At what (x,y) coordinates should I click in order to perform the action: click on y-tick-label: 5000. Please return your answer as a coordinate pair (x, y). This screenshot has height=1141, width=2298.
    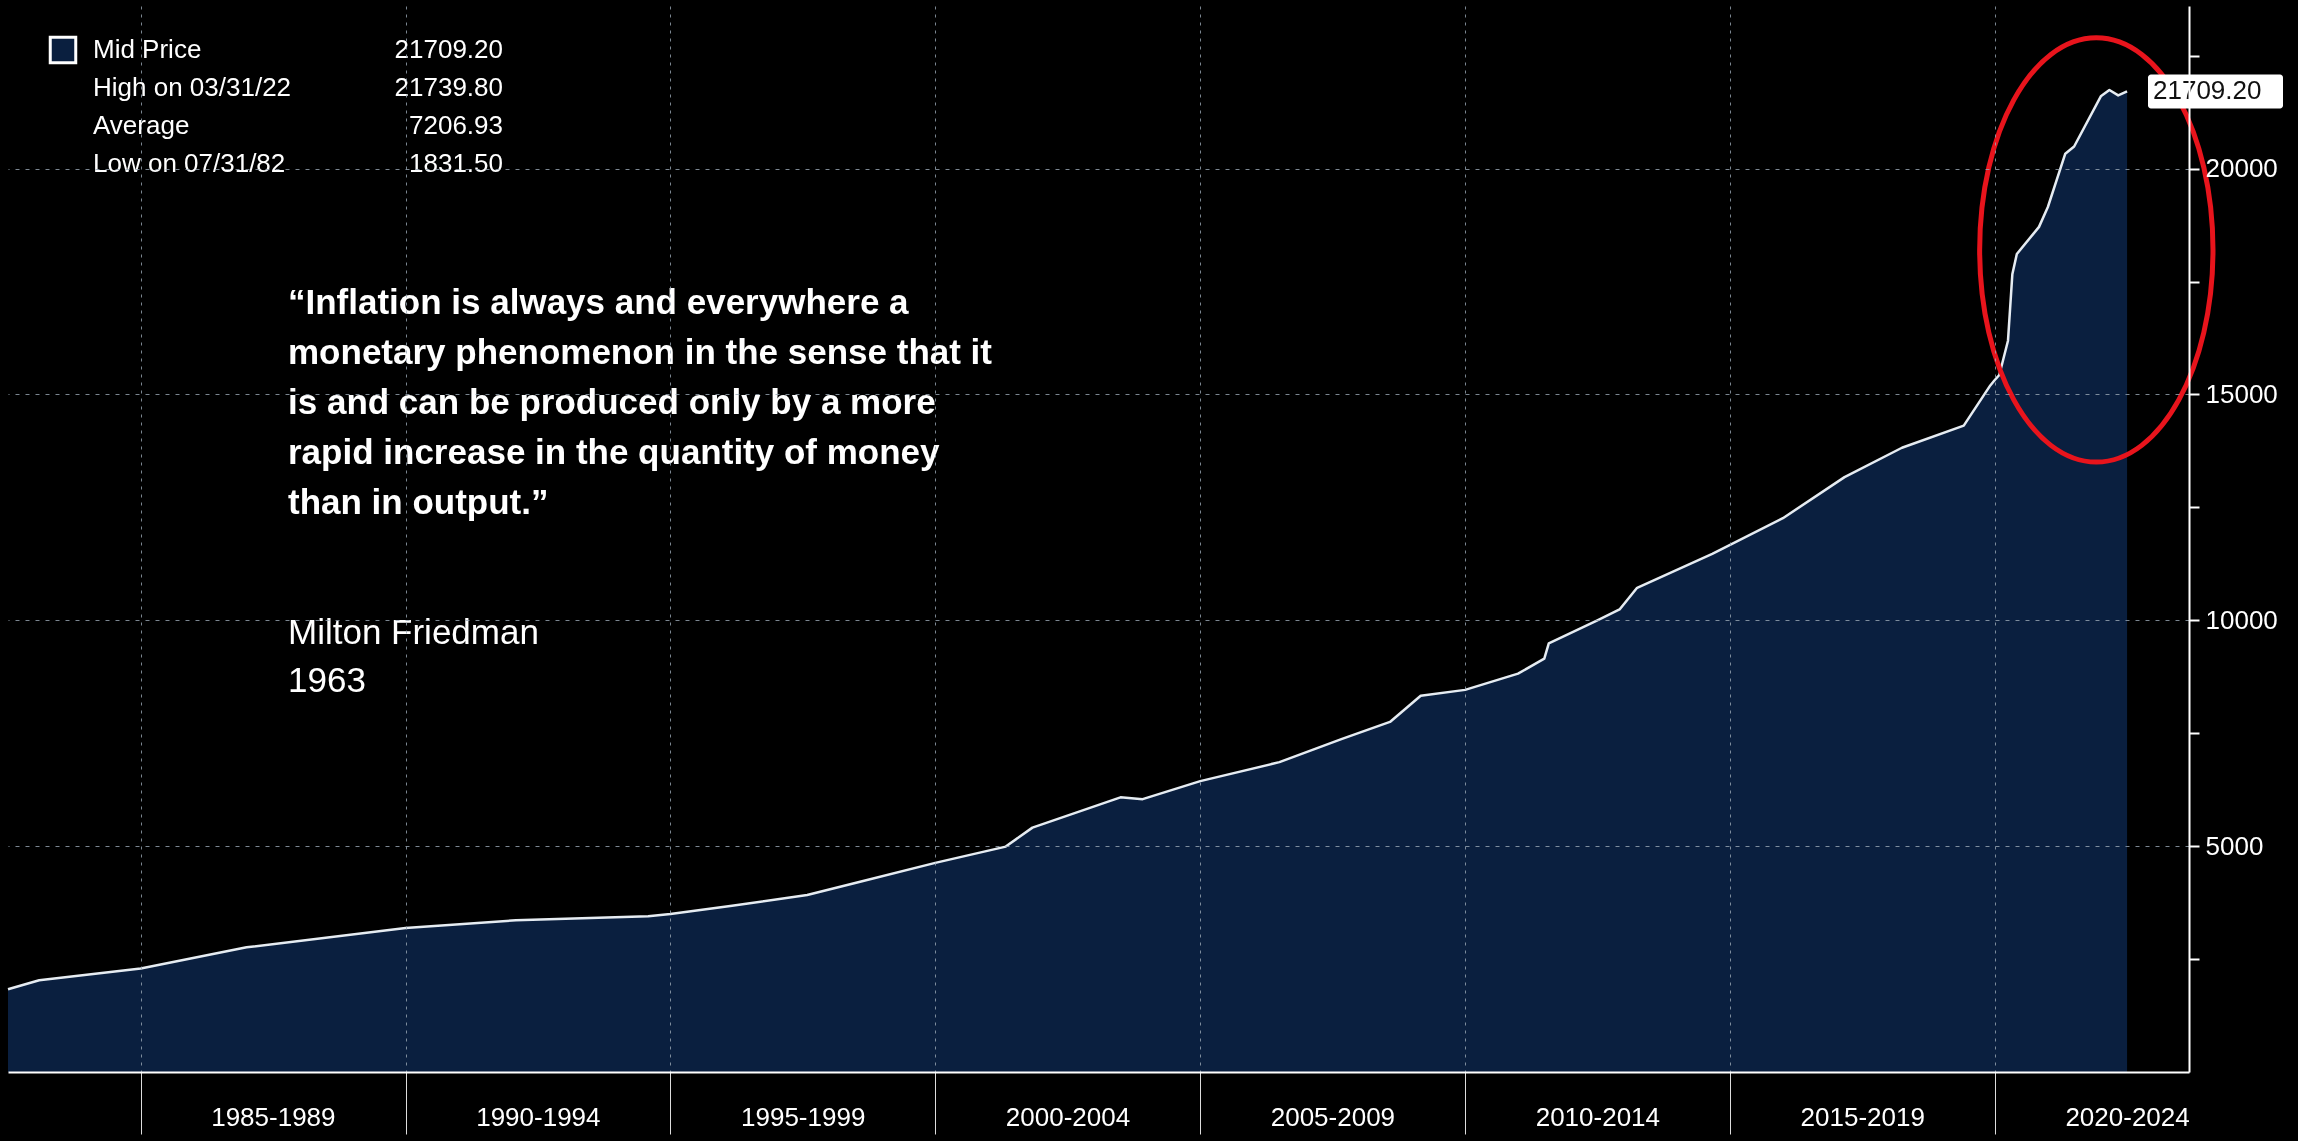
    Looking at the image, I should click on (2234, 845).